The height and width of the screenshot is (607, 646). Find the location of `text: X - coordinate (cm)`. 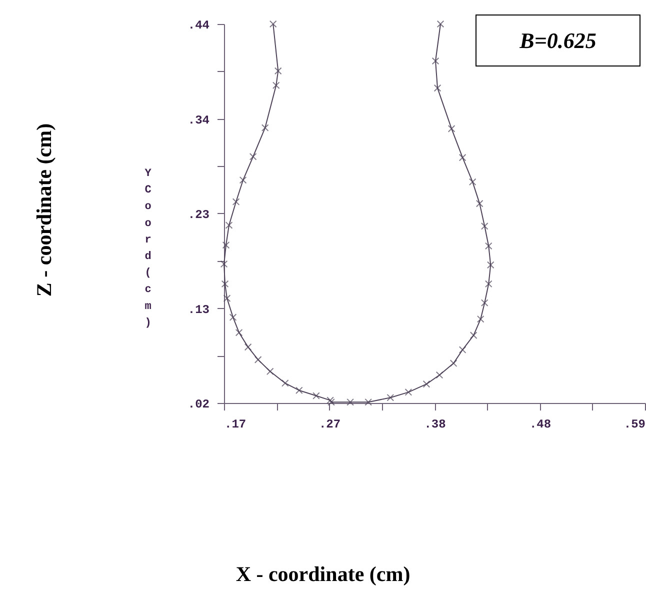

text: X - coordinate (cm) is located at coordinates (323, 574).